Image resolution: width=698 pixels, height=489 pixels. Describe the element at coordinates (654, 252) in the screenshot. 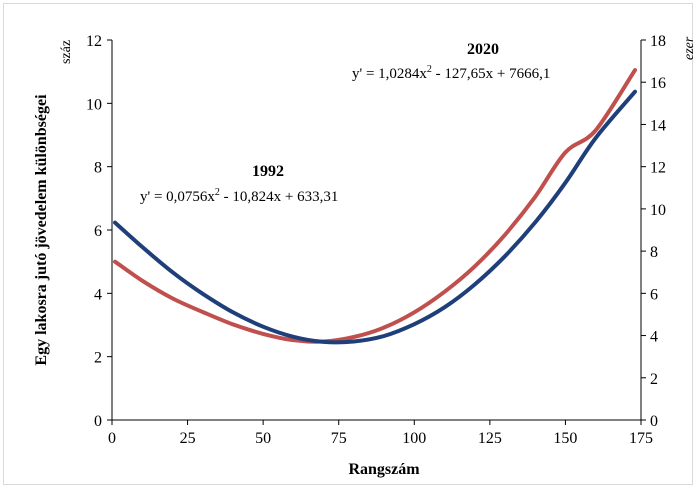

I see `y2-tick-label: 8` at that location.